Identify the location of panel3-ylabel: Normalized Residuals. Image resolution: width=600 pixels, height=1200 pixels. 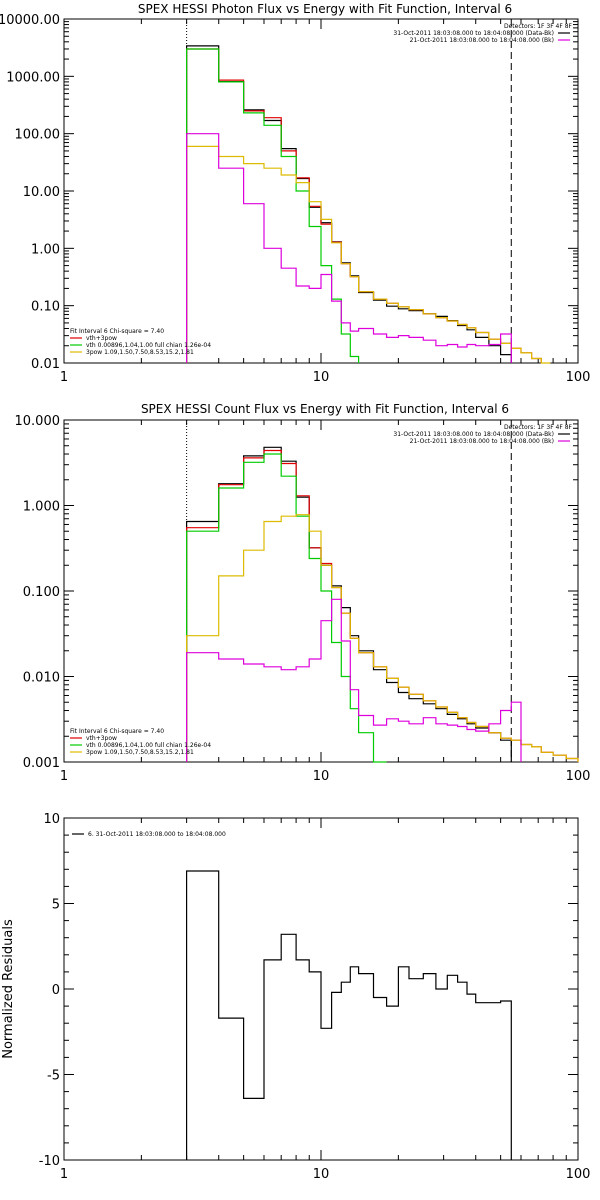
(8, 989).